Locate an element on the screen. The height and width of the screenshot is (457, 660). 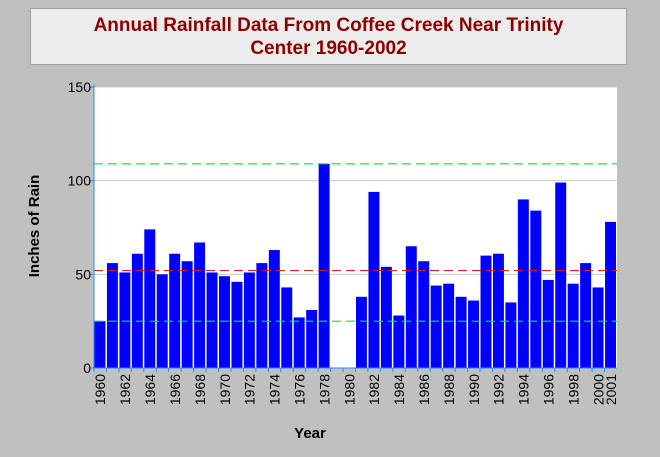
y-axis-title: Inches of Rain is located at coordinates (34, 226).